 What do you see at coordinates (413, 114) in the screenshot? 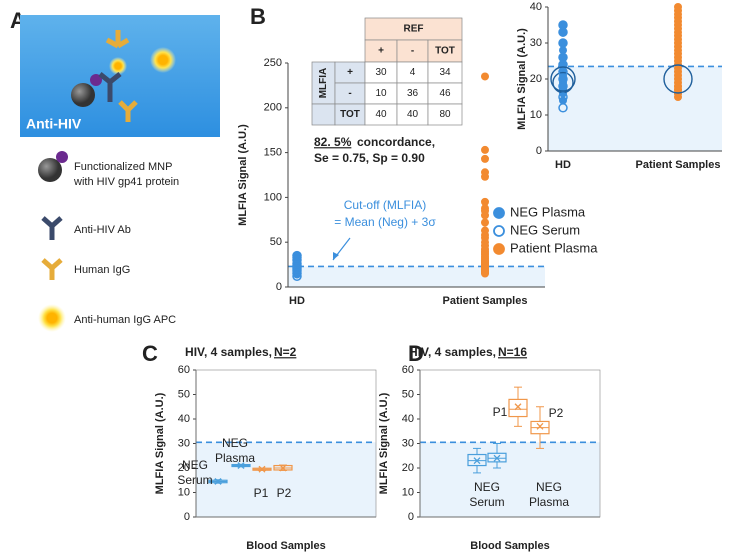
I see `table-text: 40` at bounding box center [413, 114].